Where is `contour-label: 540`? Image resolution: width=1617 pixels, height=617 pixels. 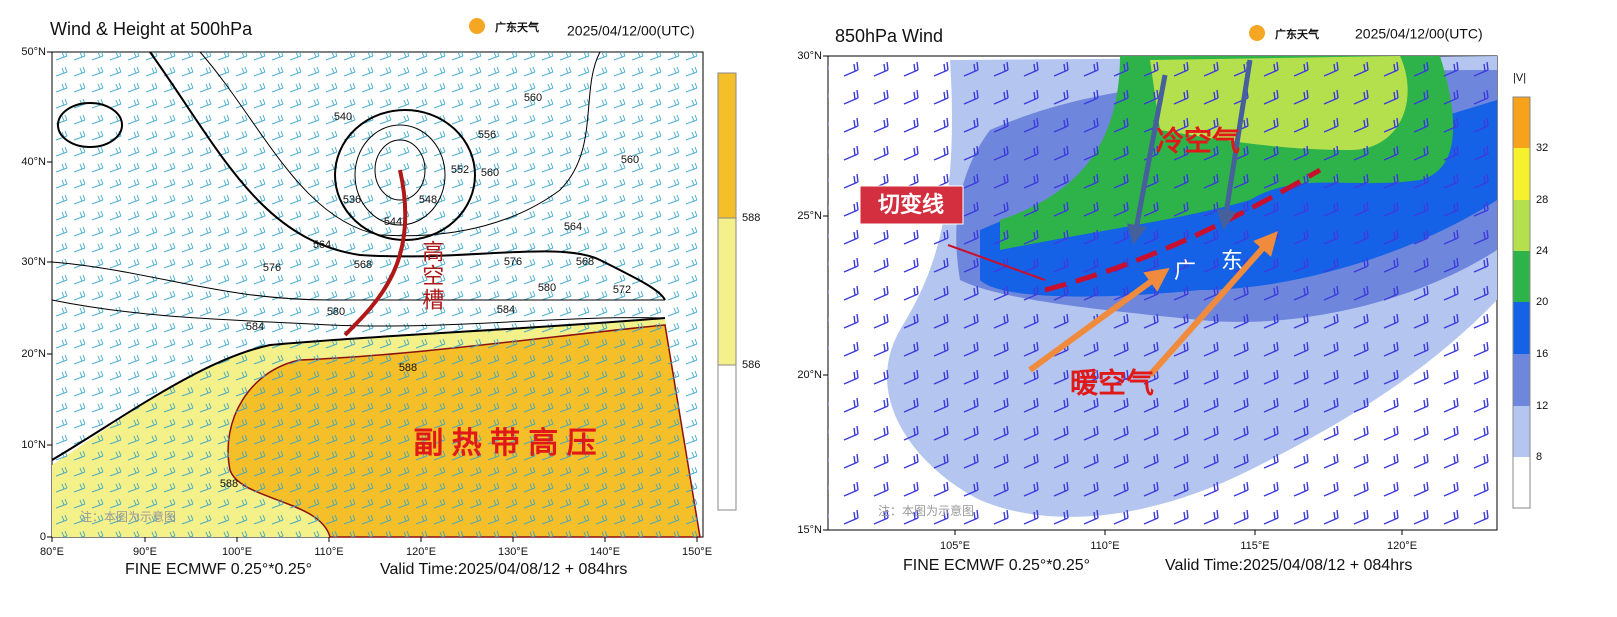 contour-label: 540 is located at coordinates (343, 117).